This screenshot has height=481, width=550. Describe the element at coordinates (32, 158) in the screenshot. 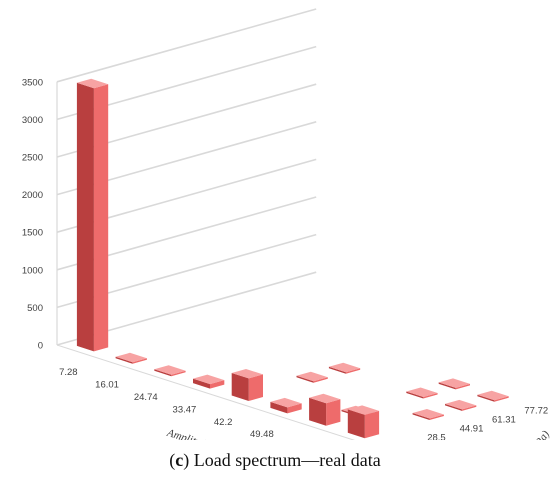

I see `z-tick-label-5: 2500` at that location.